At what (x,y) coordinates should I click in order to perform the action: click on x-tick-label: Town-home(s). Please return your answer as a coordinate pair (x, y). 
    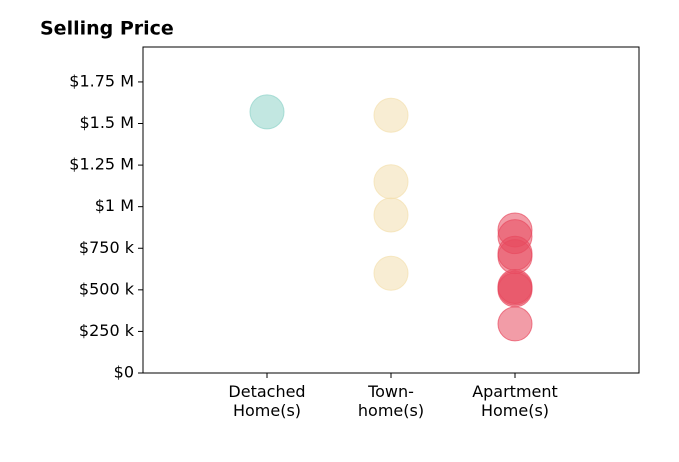
    Looking at the image, I should click on (391, 401).